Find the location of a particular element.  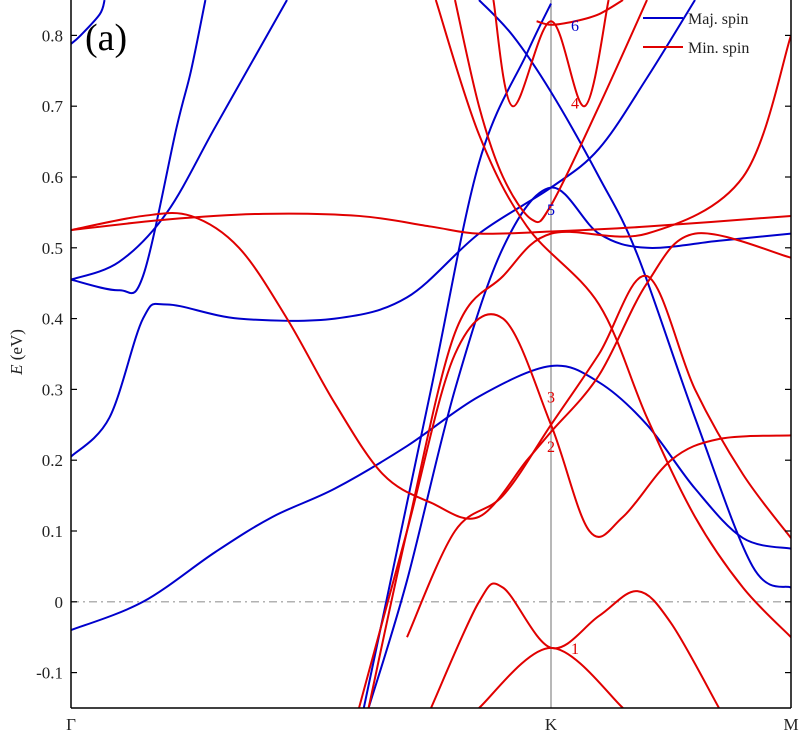

y-tick-label: -0.1 is located at coordinates (49, 673).